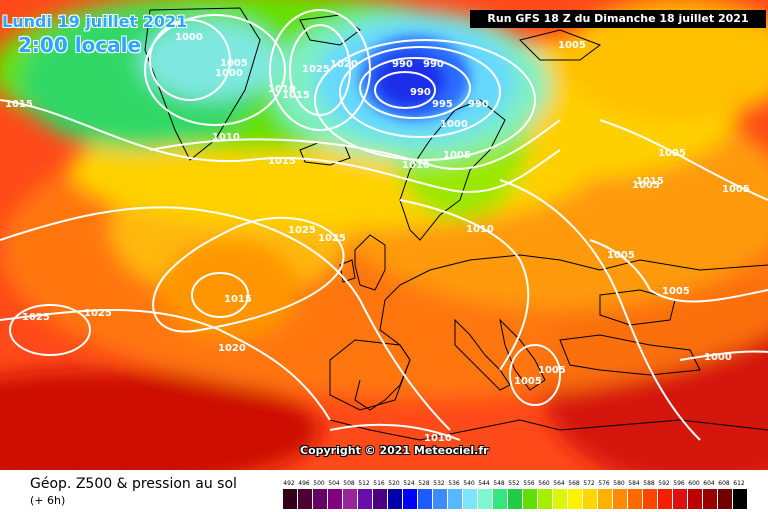 This screenshot has height=512, width=768. What do you see at coordinates (95, 21) in the screenshot?
I see `forecast-date: Lundi 19 juillet 2021` at bounding box center [95, 21].